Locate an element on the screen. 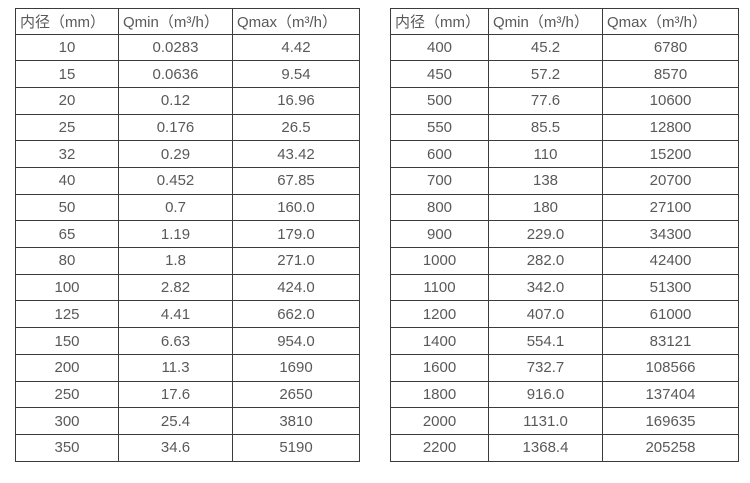 The width and height of the screenshot is (750, 483). table-cell: 4.41 is located at coordinates (175, 314).